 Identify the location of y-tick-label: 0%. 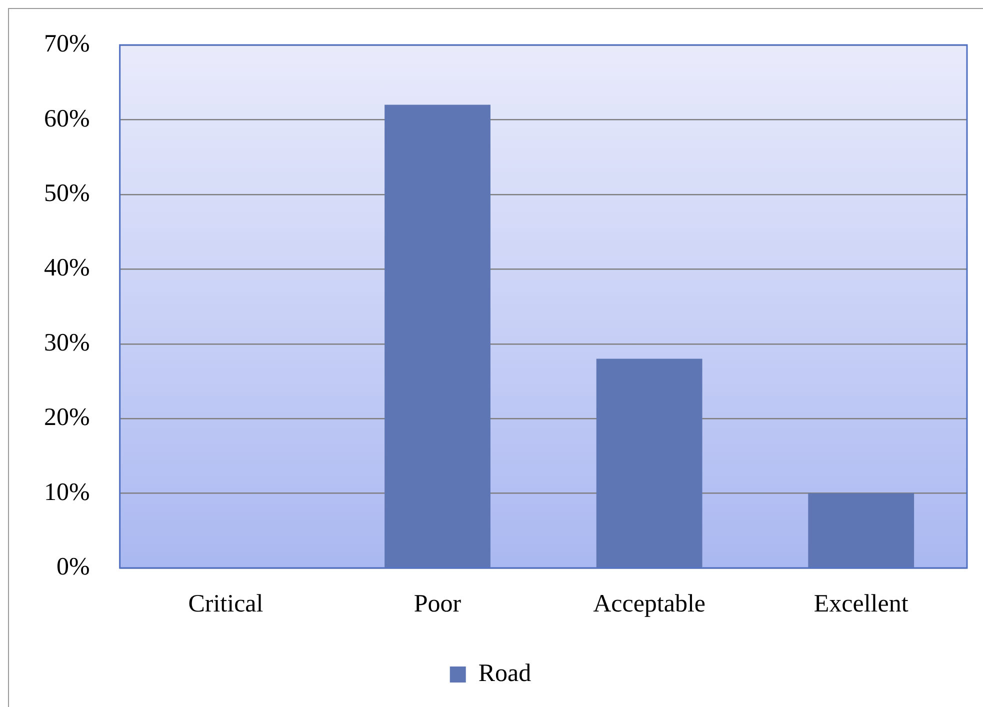
(73, 567).